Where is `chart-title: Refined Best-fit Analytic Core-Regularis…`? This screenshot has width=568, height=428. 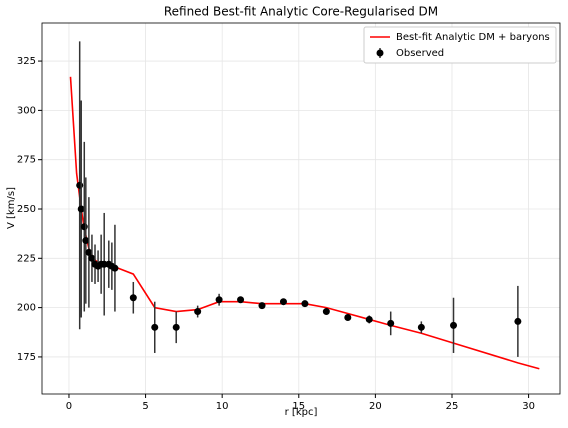 chart-title: Refined Best-fit Analytic Core-Regularis… is located at coordinates (301, 12).